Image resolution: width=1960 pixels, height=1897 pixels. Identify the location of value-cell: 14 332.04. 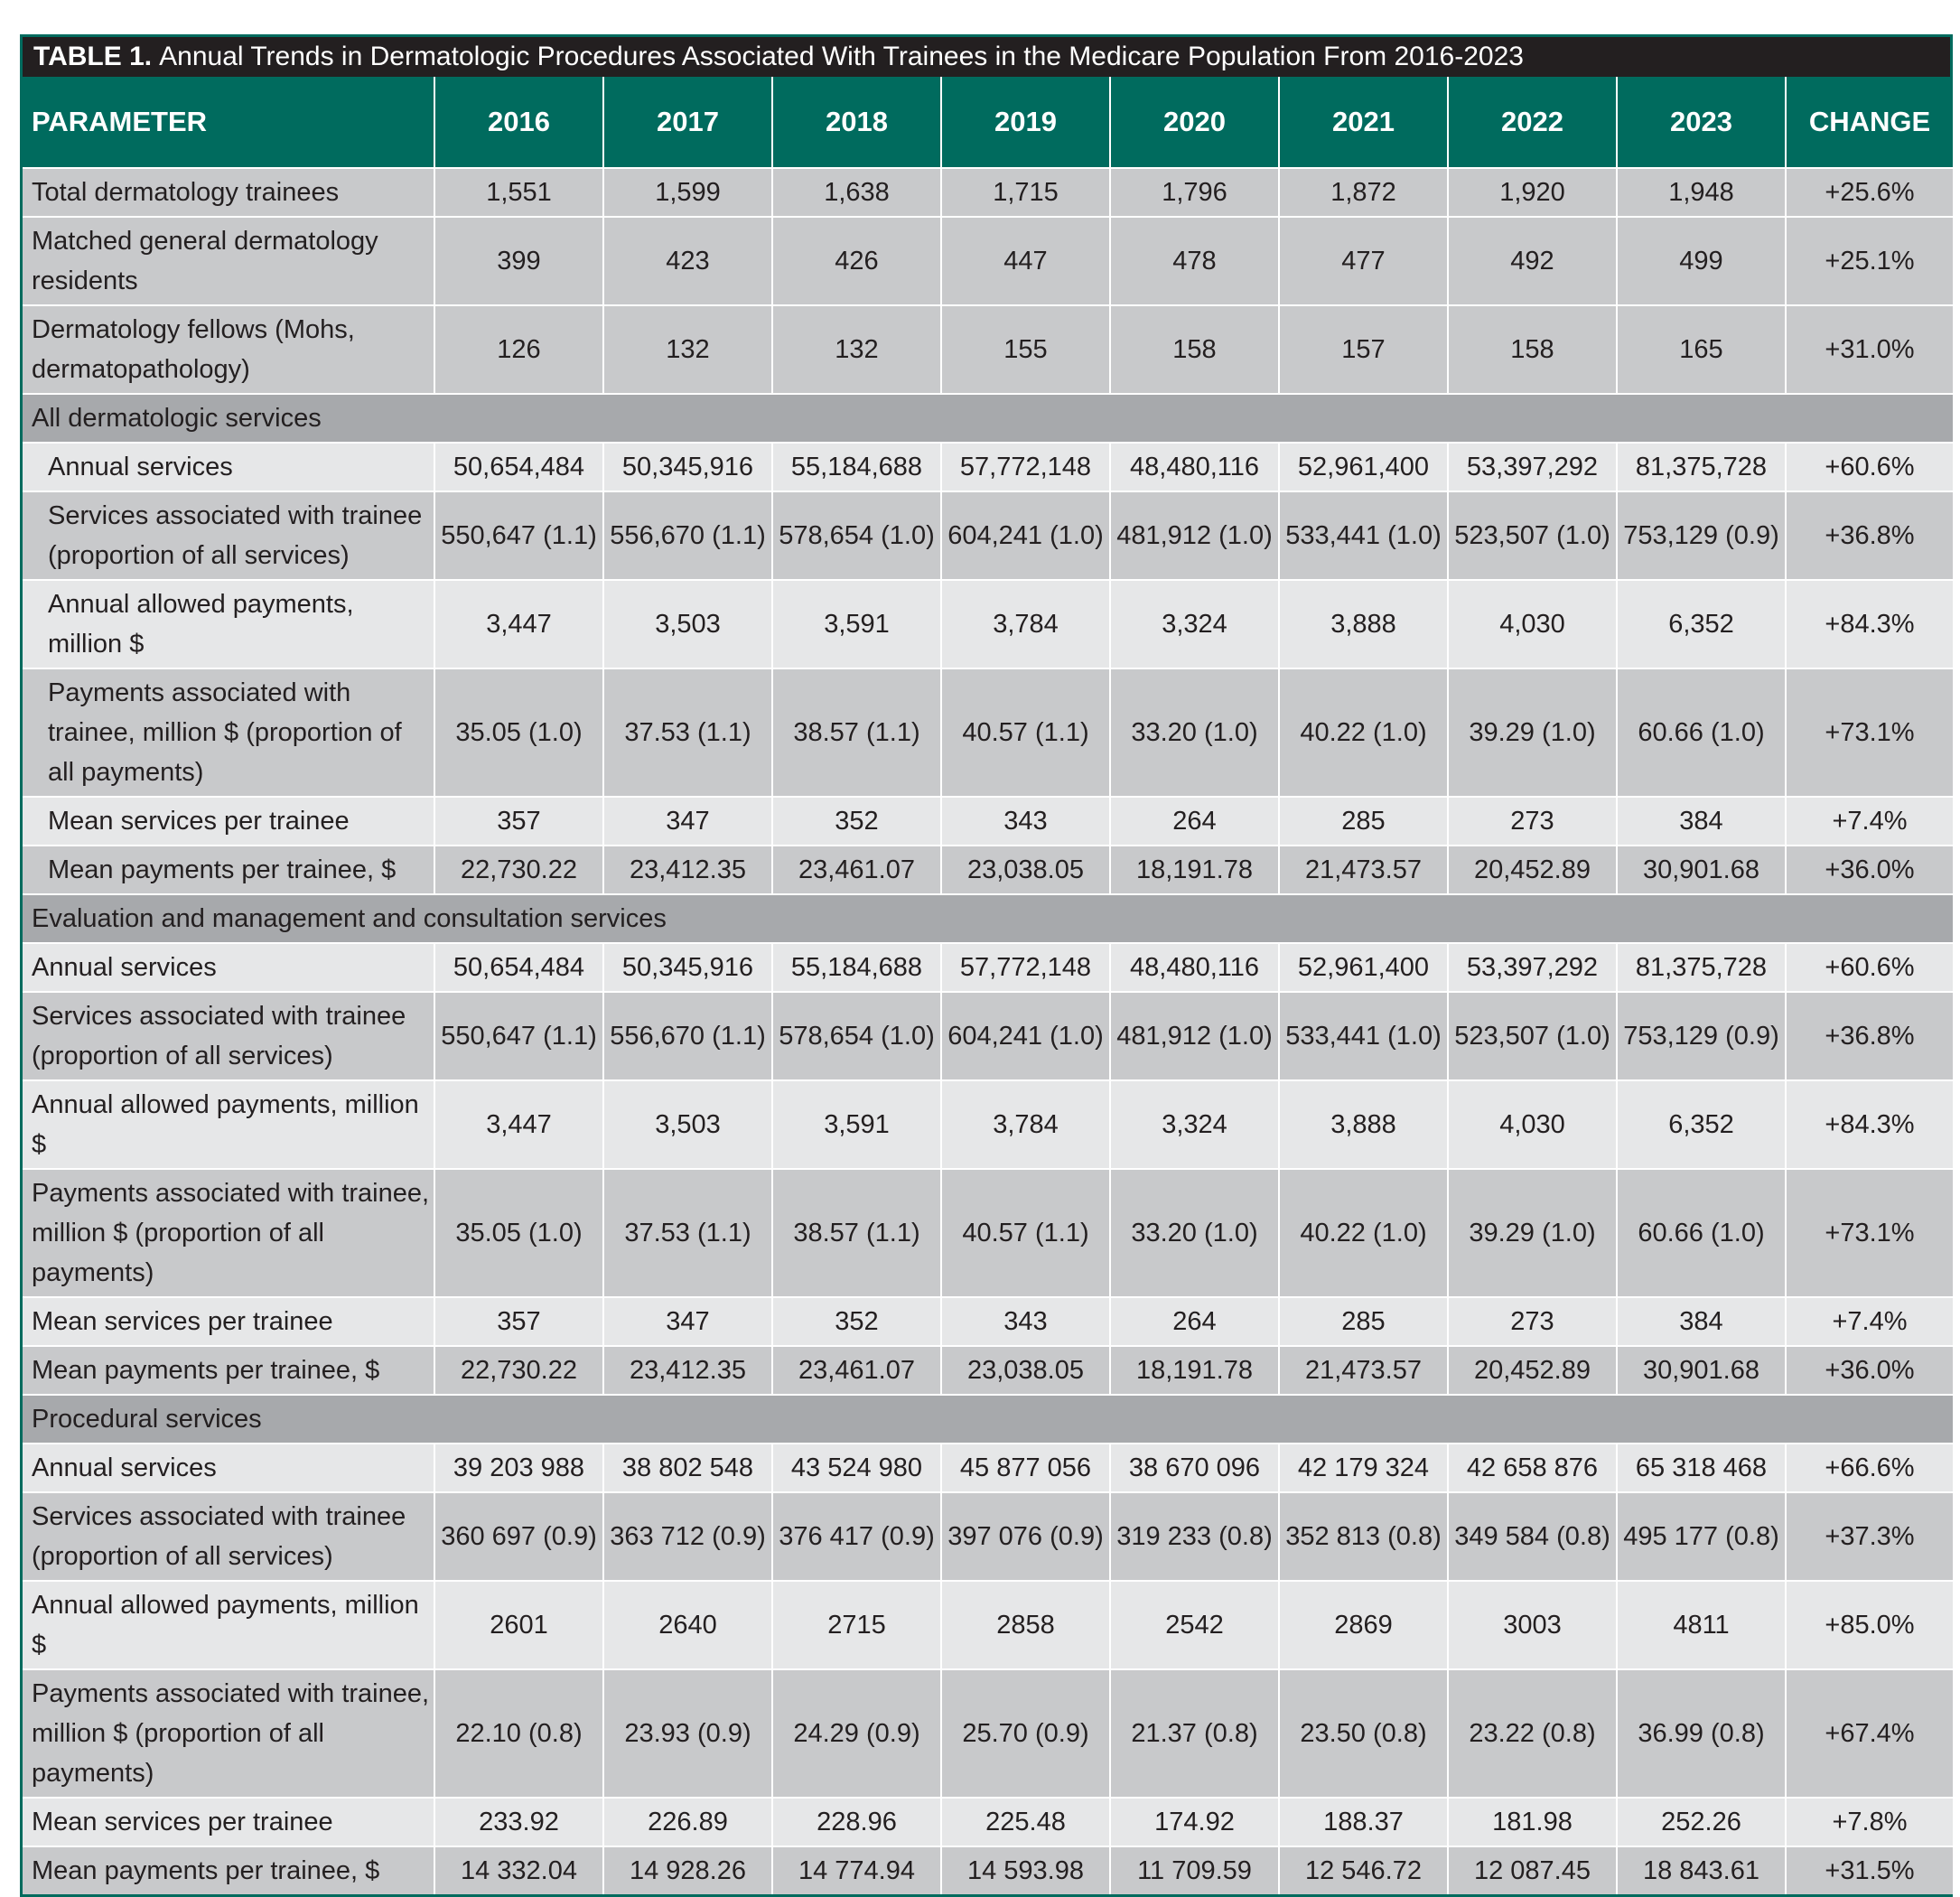
(519, 1870).